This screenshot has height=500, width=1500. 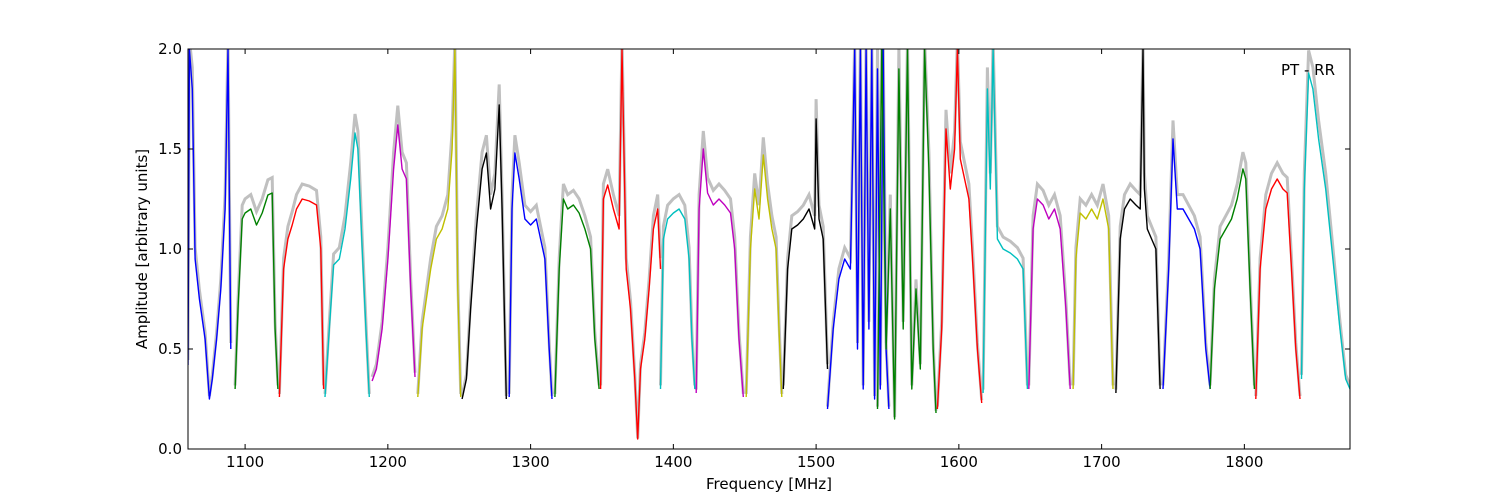 I want to click on series-13-envelope, so click(x=805, y=242).